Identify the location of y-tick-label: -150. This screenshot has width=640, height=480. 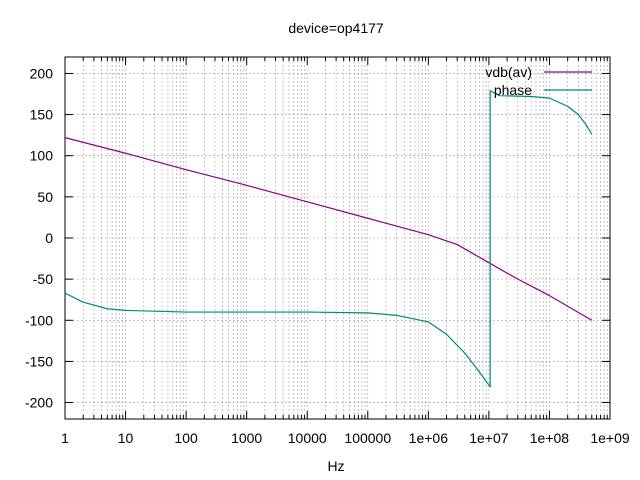
(39, 361).